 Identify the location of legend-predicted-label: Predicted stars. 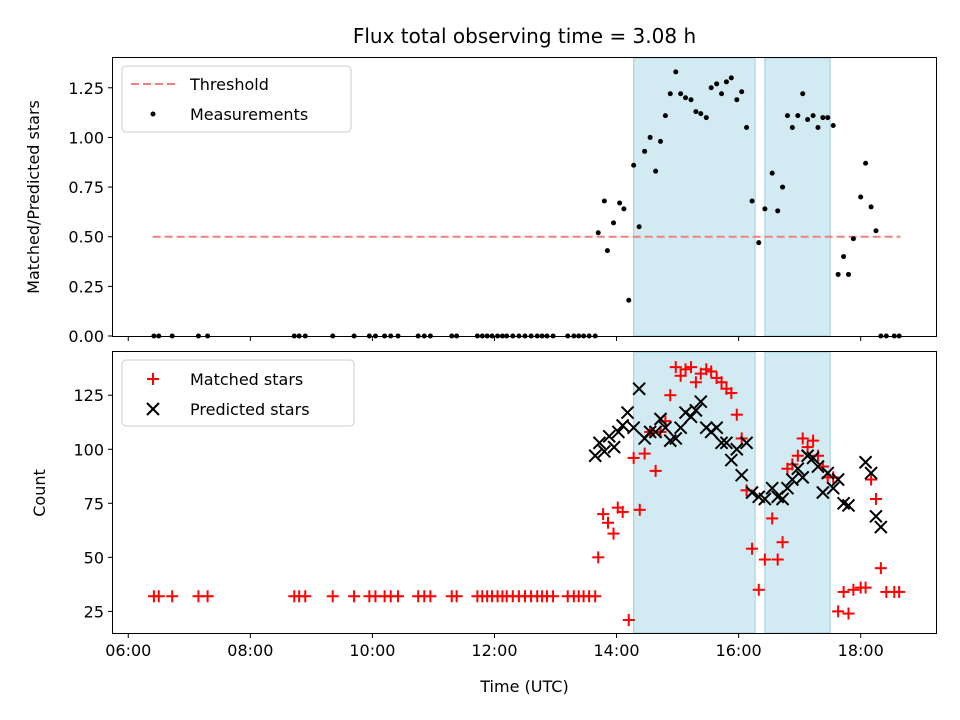
(250, 409).